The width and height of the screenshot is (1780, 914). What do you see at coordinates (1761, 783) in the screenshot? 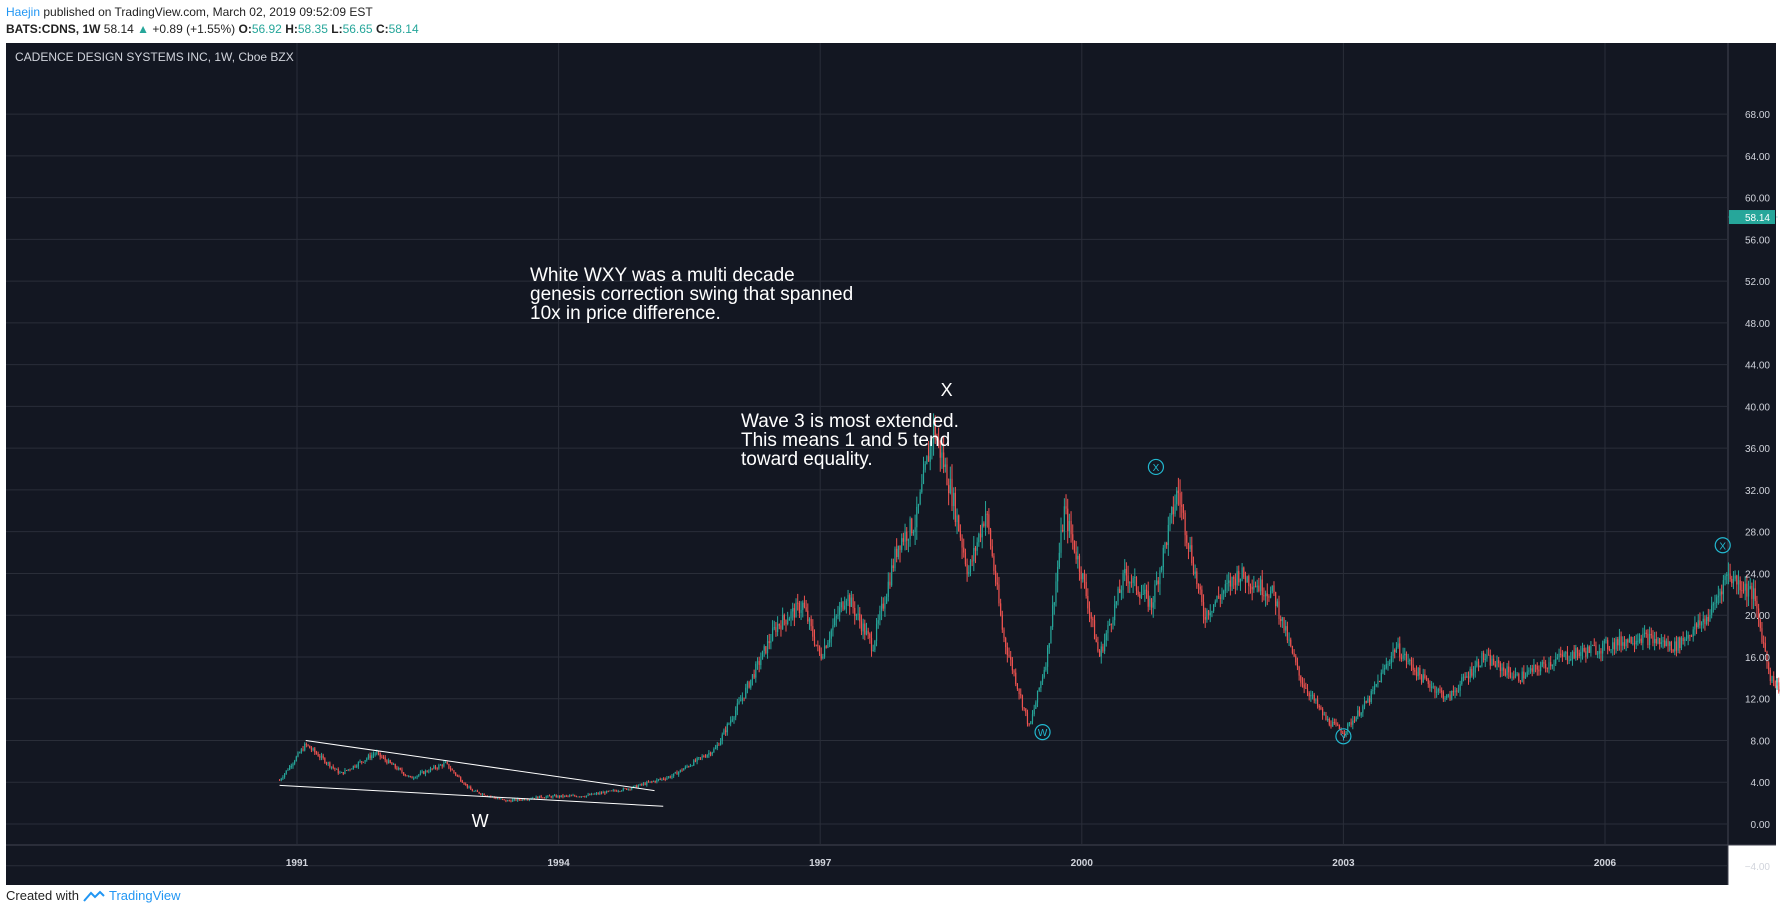
I see `y-tick-label: 4.00` at bounding box center [1761, 783].